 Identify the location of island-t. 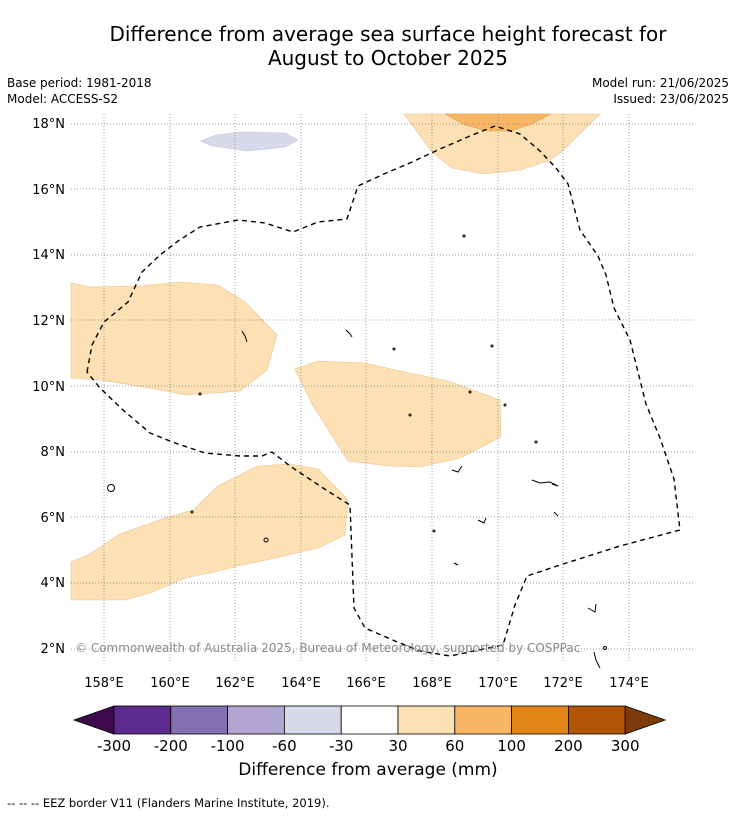
(505, 405).